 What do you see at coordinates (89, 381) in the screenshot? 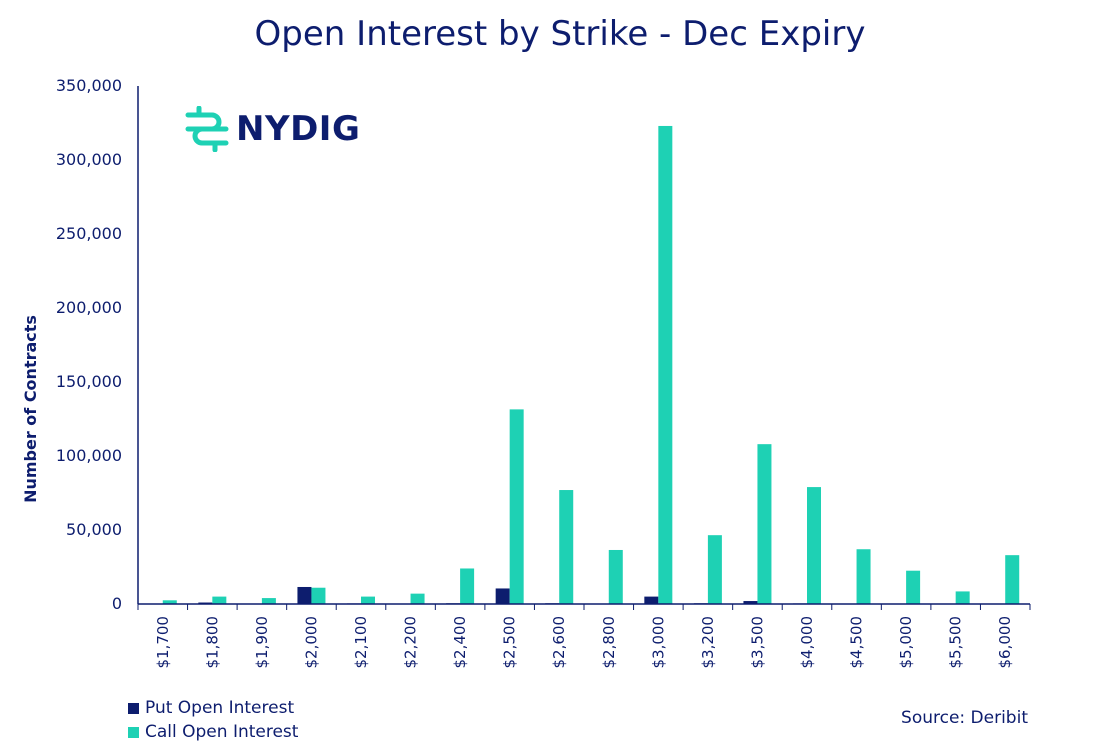
I see `y-tick-label: 150,000` at bounding box center [89, 381].